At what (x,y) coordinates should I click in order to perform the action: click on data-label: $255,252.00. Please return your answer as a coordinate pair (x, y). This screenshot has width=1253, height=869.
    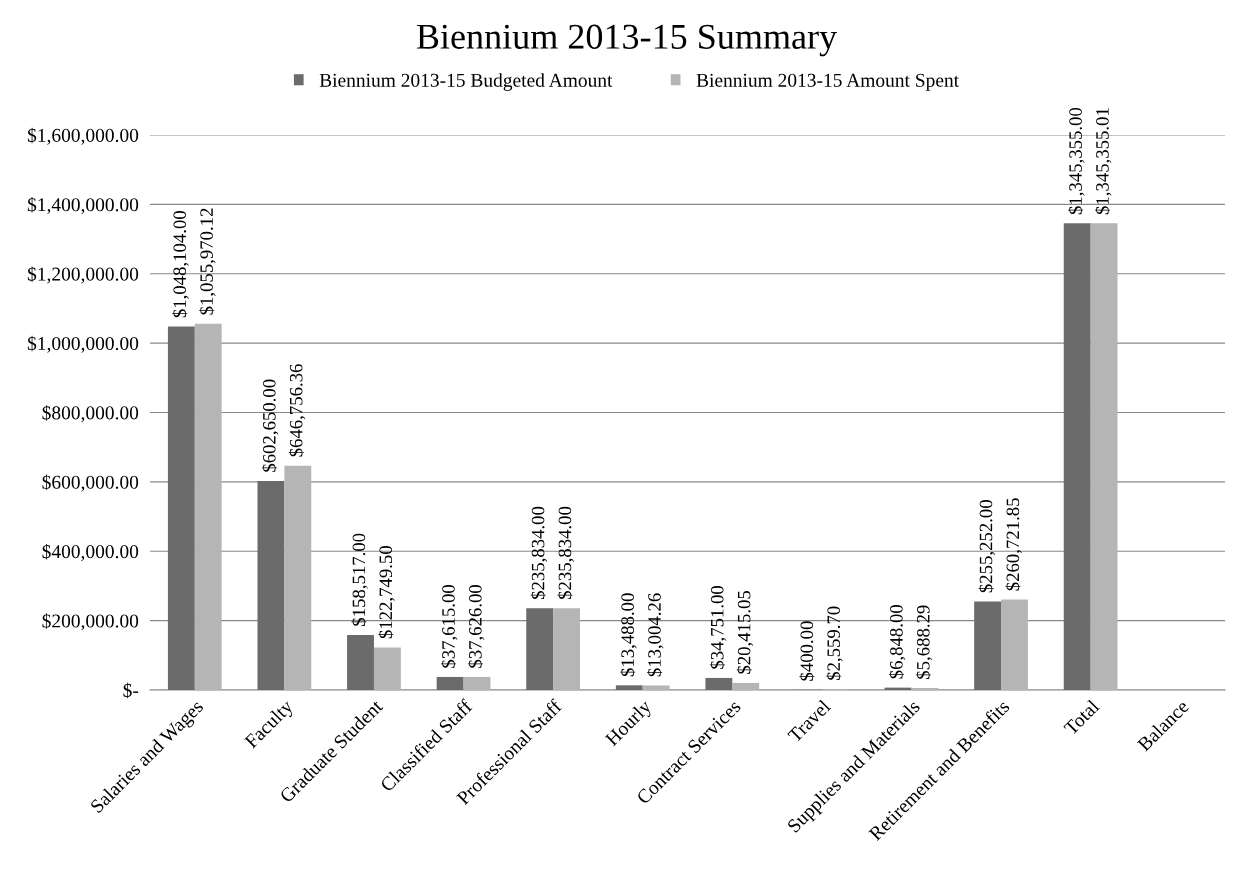
    Looking at the image, I should click on (986, 546).